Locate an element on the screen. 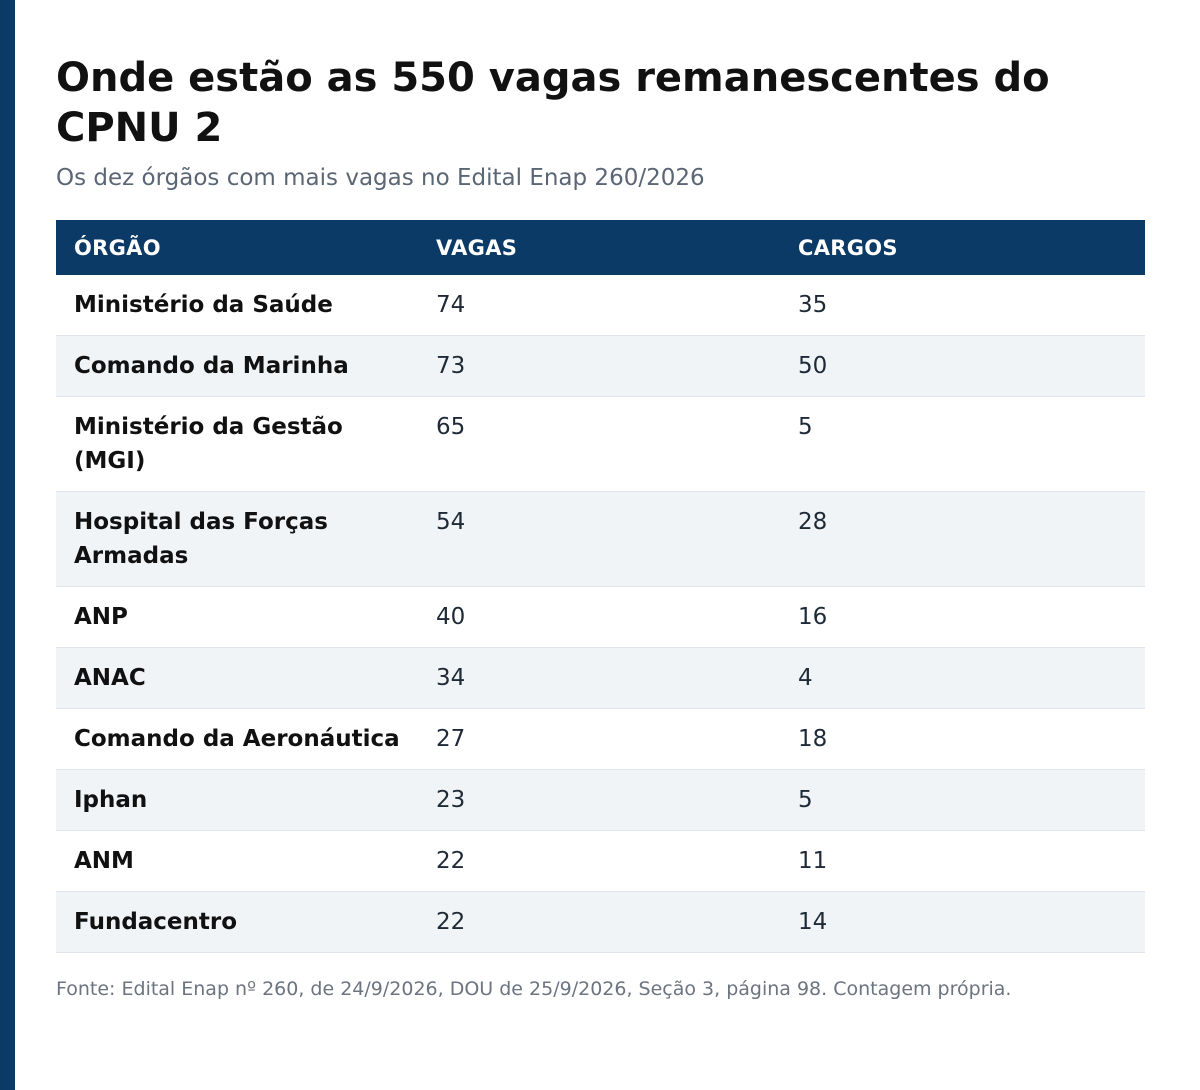  orgao-cell: Comando da Aeronáutica is located at coordinates (237, 739).